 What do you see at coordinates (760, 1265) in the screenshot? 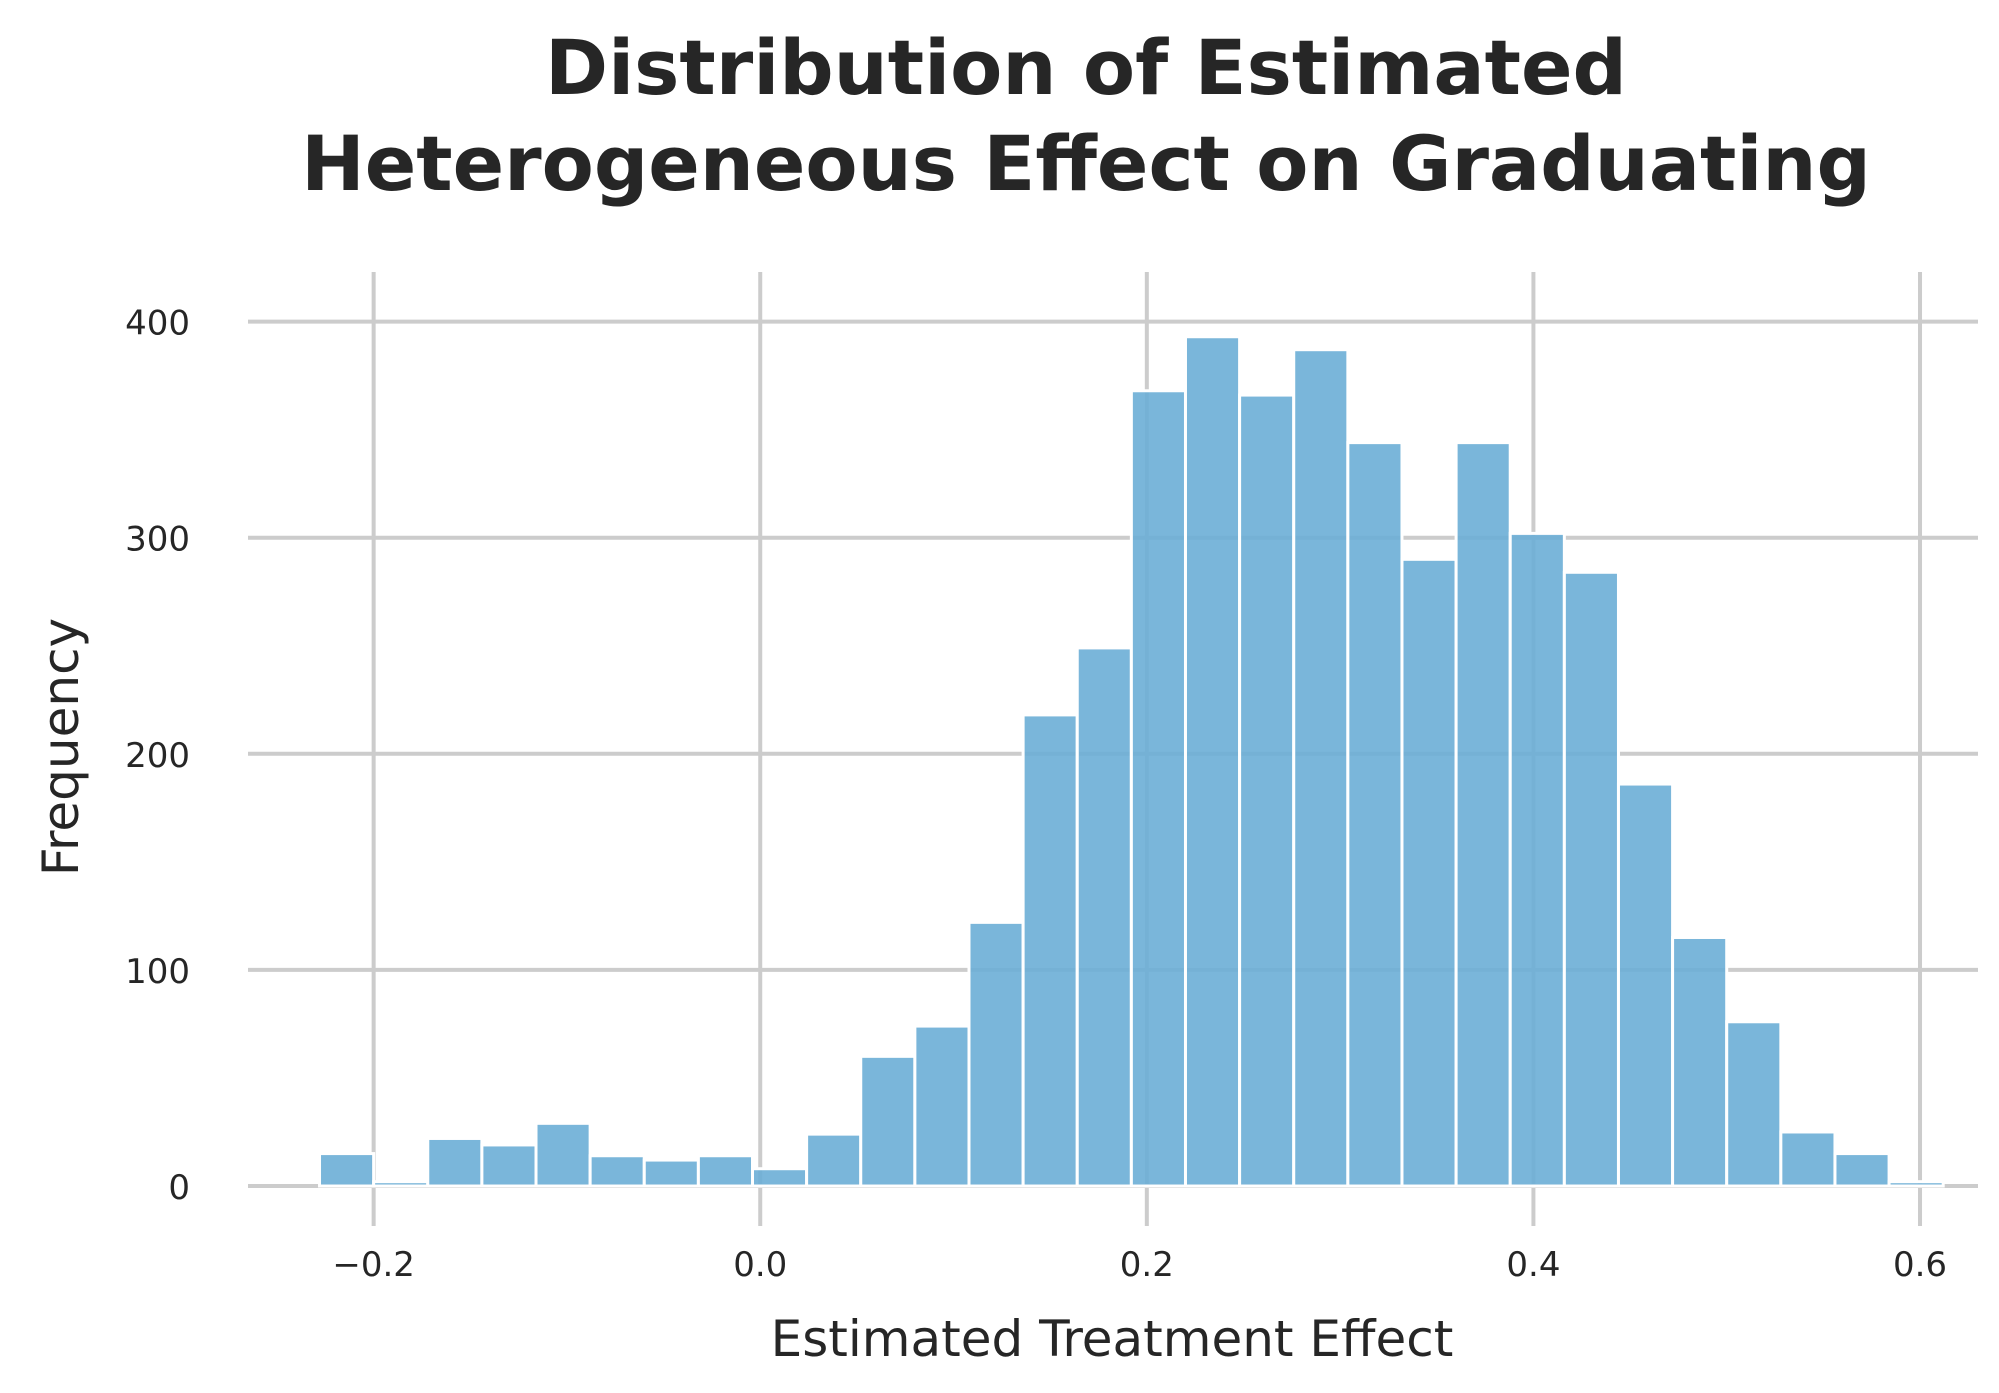
I see `x-tick-label: 0.0` at bounding box center [760, 1265].